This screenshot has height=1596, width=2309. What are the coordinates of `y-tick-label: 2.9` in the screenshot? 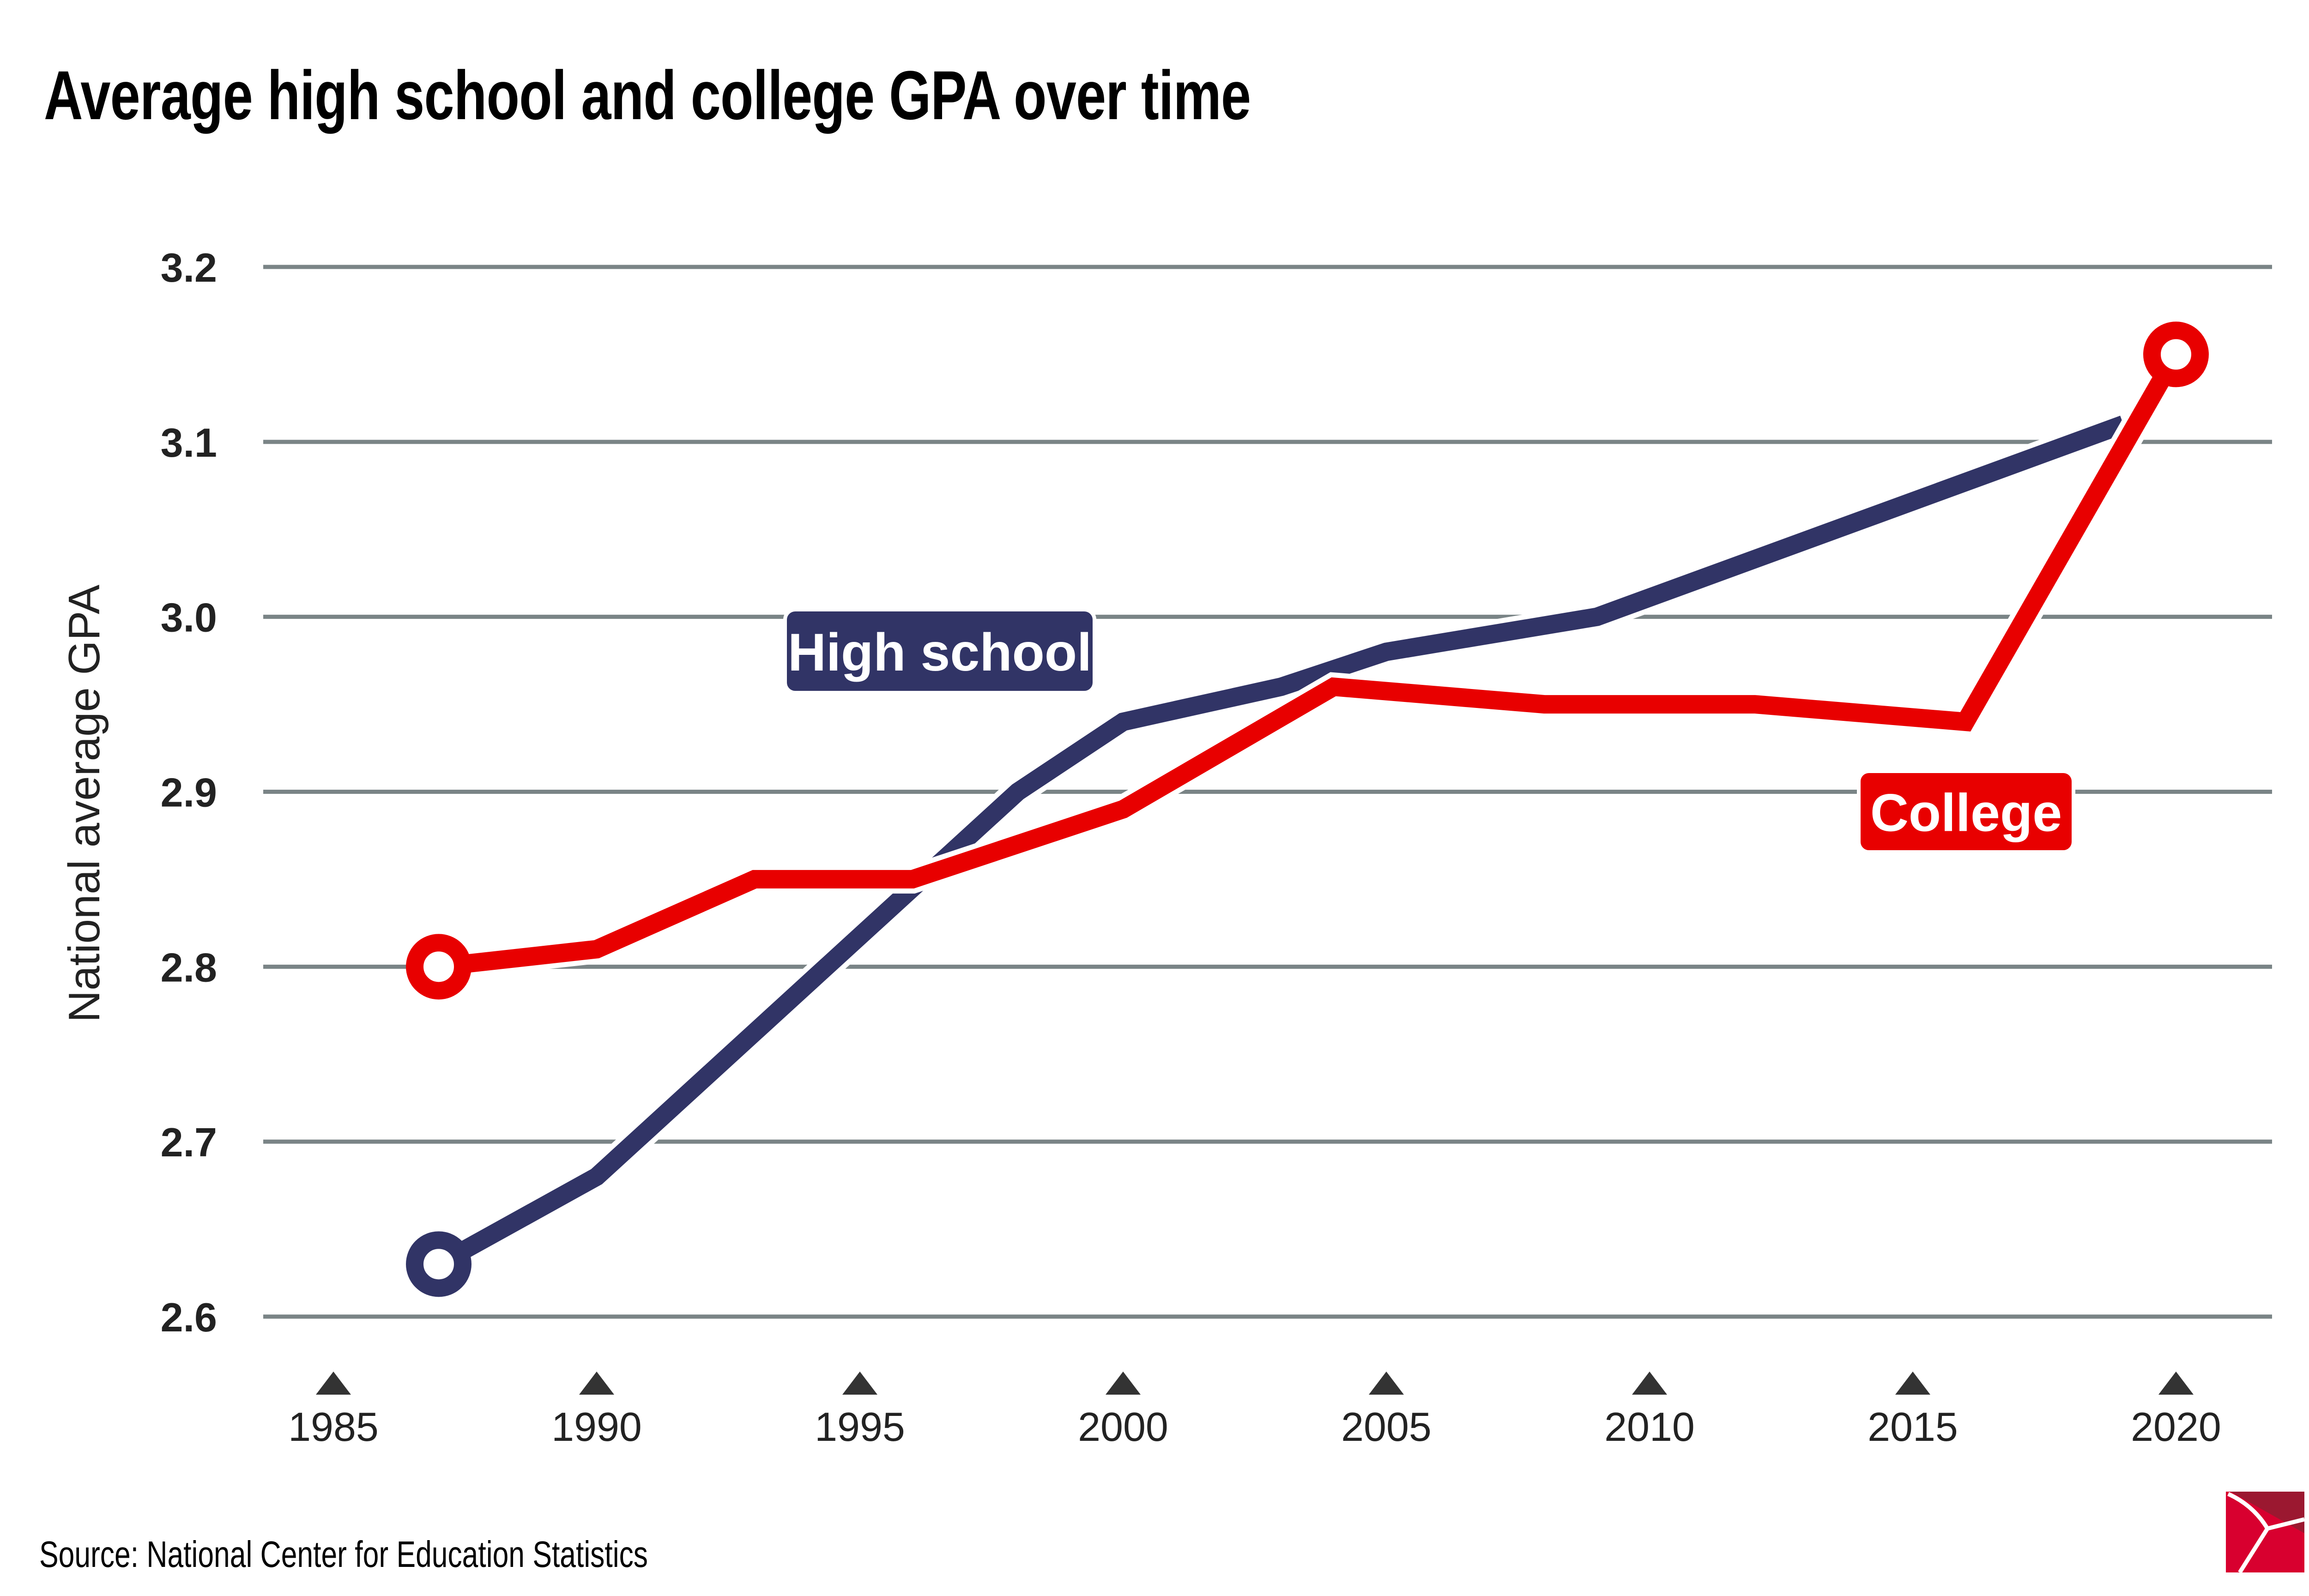 It's located at (189, 793).